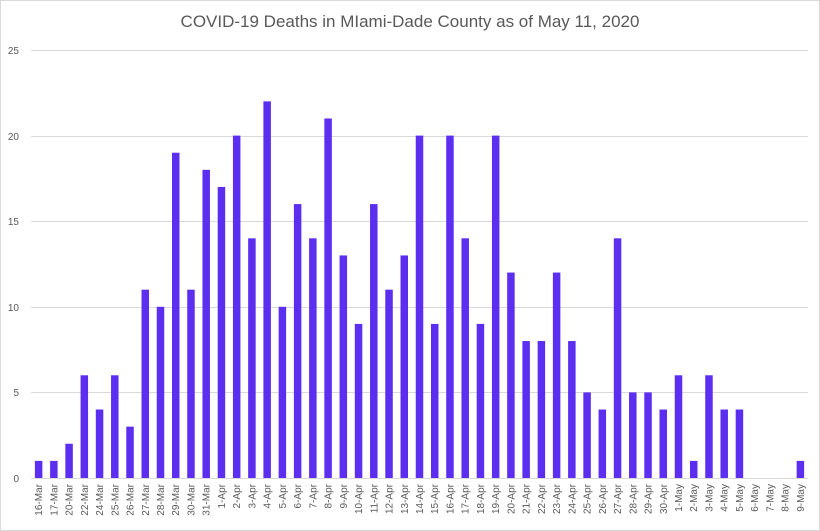  What do you see at coordinates (557, 498) in the screenshot?
I see `x-tick-label: 23-Apr` at bounding box center [557, 498].